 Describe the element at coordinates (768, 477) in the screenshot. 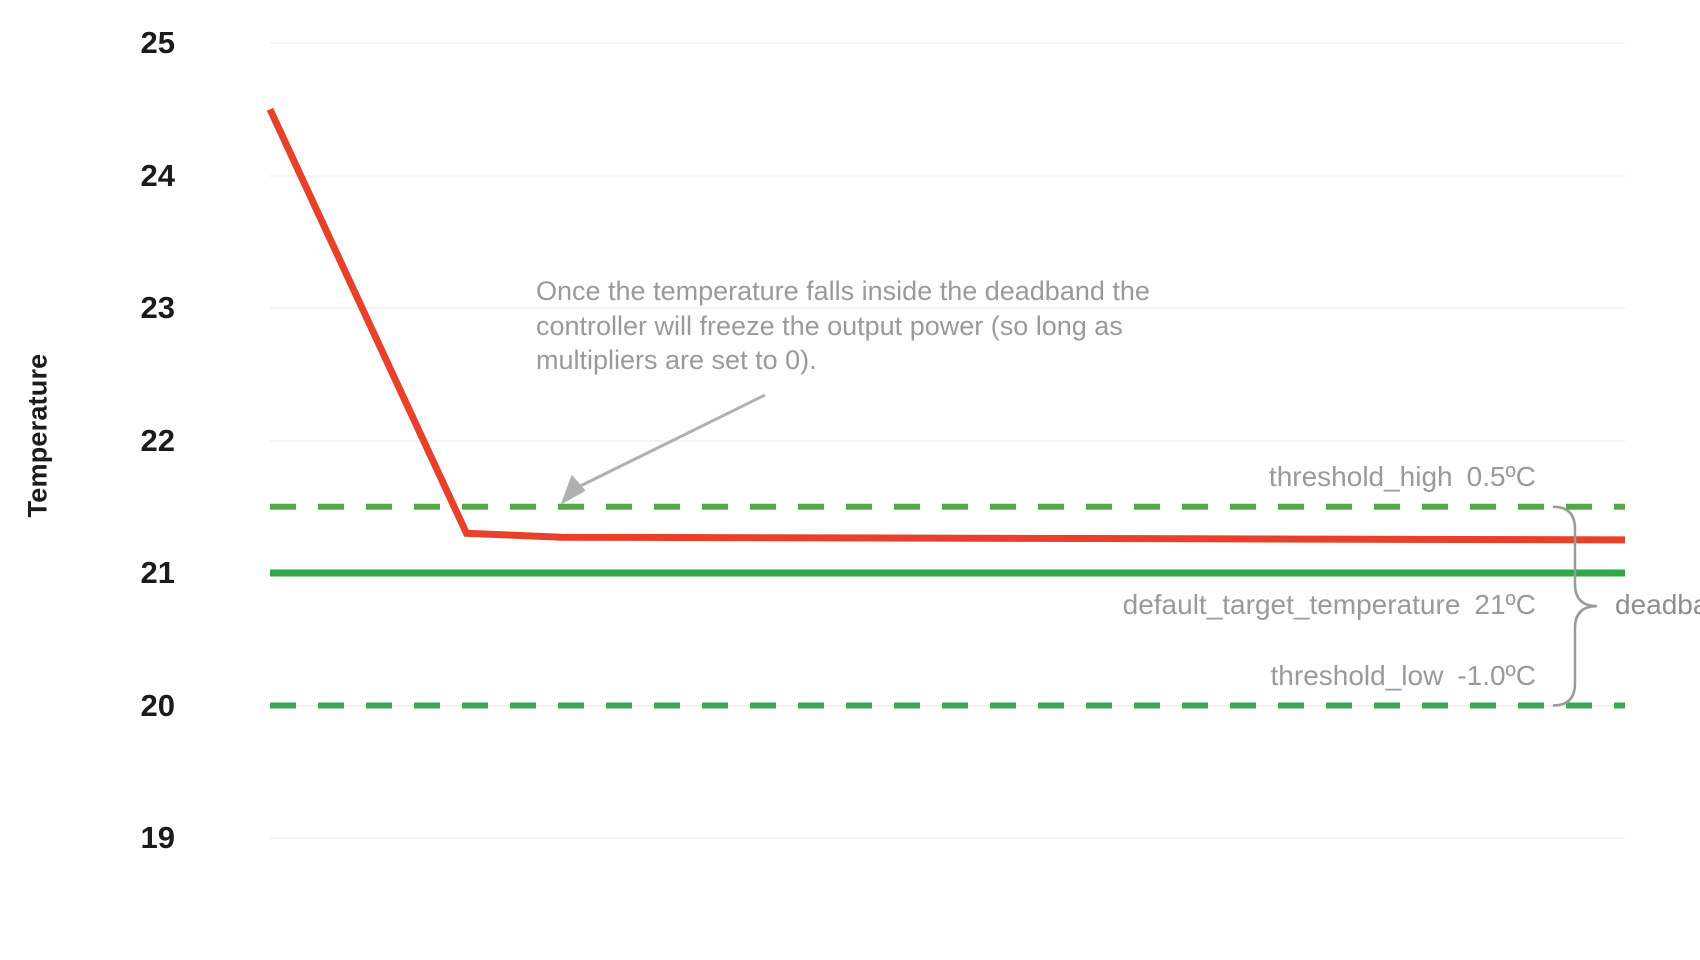

I see `series-label-threshold_high: threshold_high 0.5ºC` at that location.